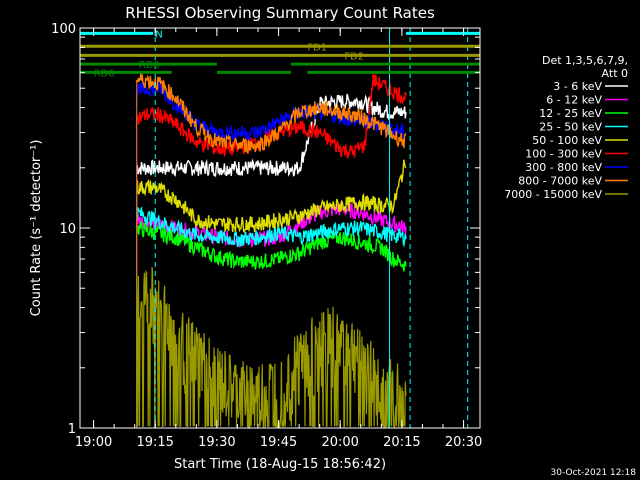  What do you see at coordinates (317, 47) in the screenshot?
I see `annotation-label-fd1: FD1` at bounding box center [317, 47].